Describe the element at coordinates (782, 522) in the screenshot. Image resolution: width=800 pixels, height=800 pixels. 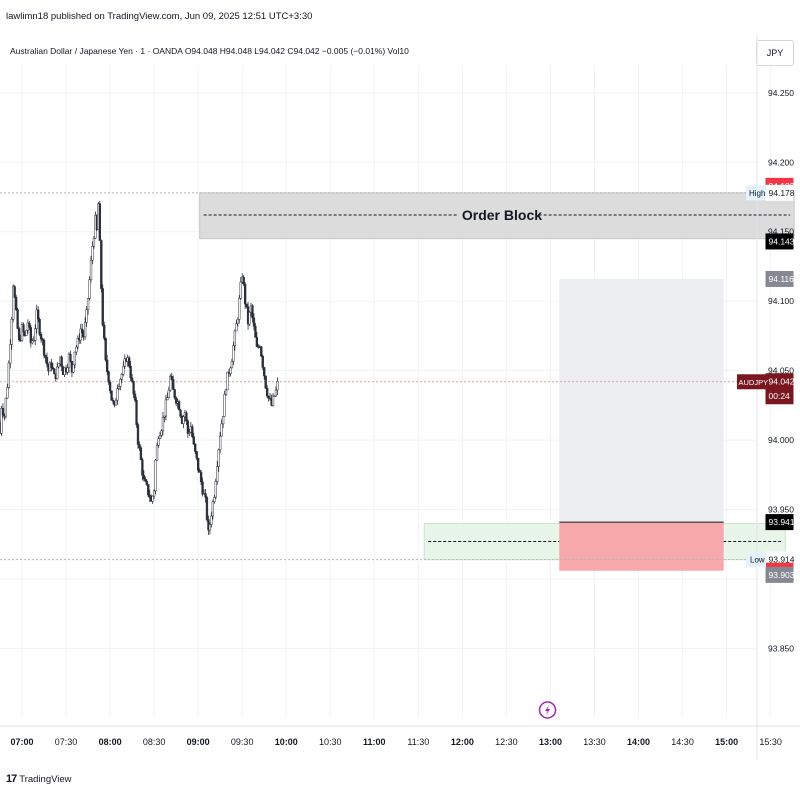
I see `price-tag-value: 93.941` at that location.